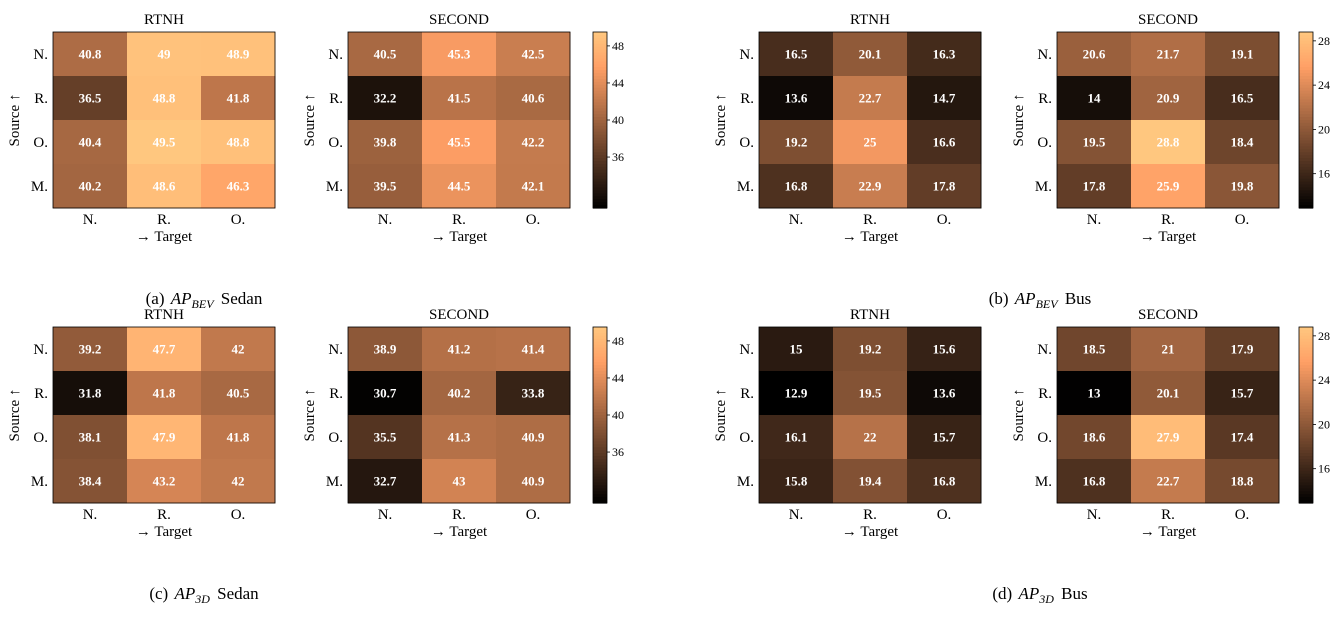  What do you see at coordinates (1094, 437) in the screenshot?
I see `cell-value-label: 18.6` at bounding box center [1094, 437].